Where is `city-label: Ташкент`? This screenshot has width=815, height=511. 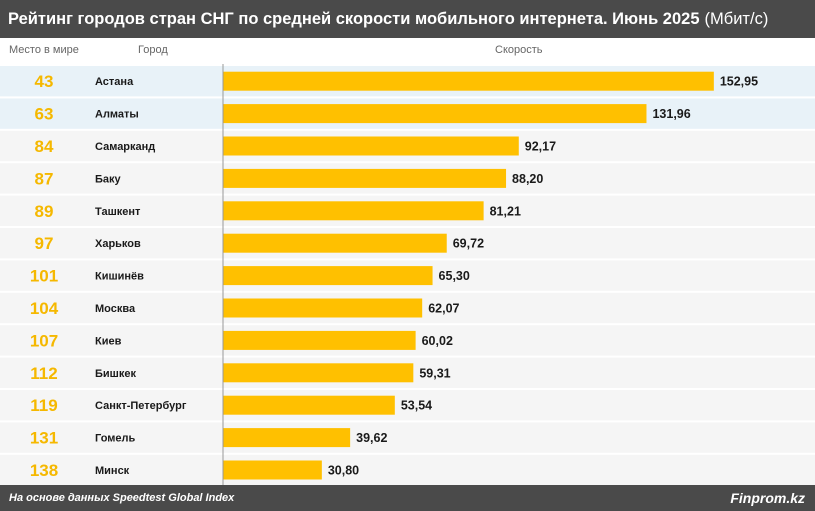 city-label: Ташкент is located at coordinates (118, 212).